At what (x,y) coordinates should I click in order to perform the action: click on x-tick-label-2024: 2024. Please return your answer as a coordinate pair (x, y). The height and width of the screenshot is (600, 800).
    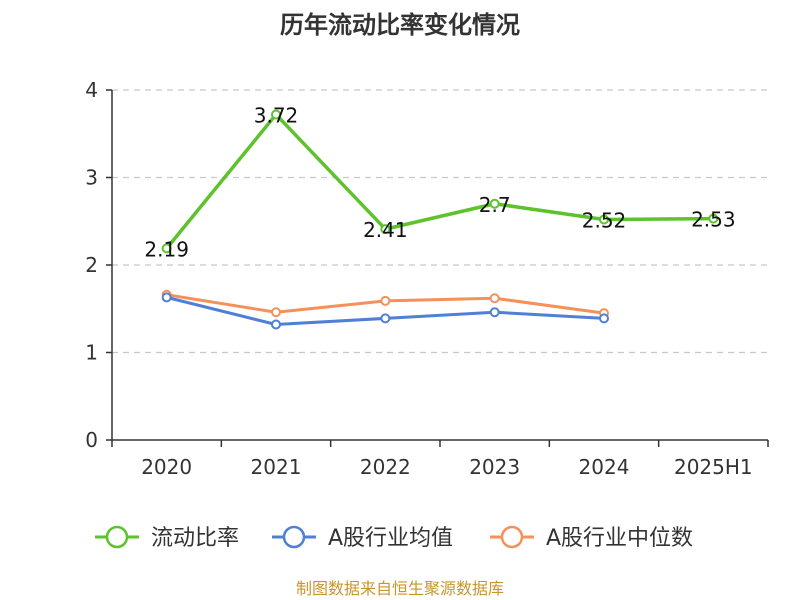
    Looking at the image, I should click on (604, 467).